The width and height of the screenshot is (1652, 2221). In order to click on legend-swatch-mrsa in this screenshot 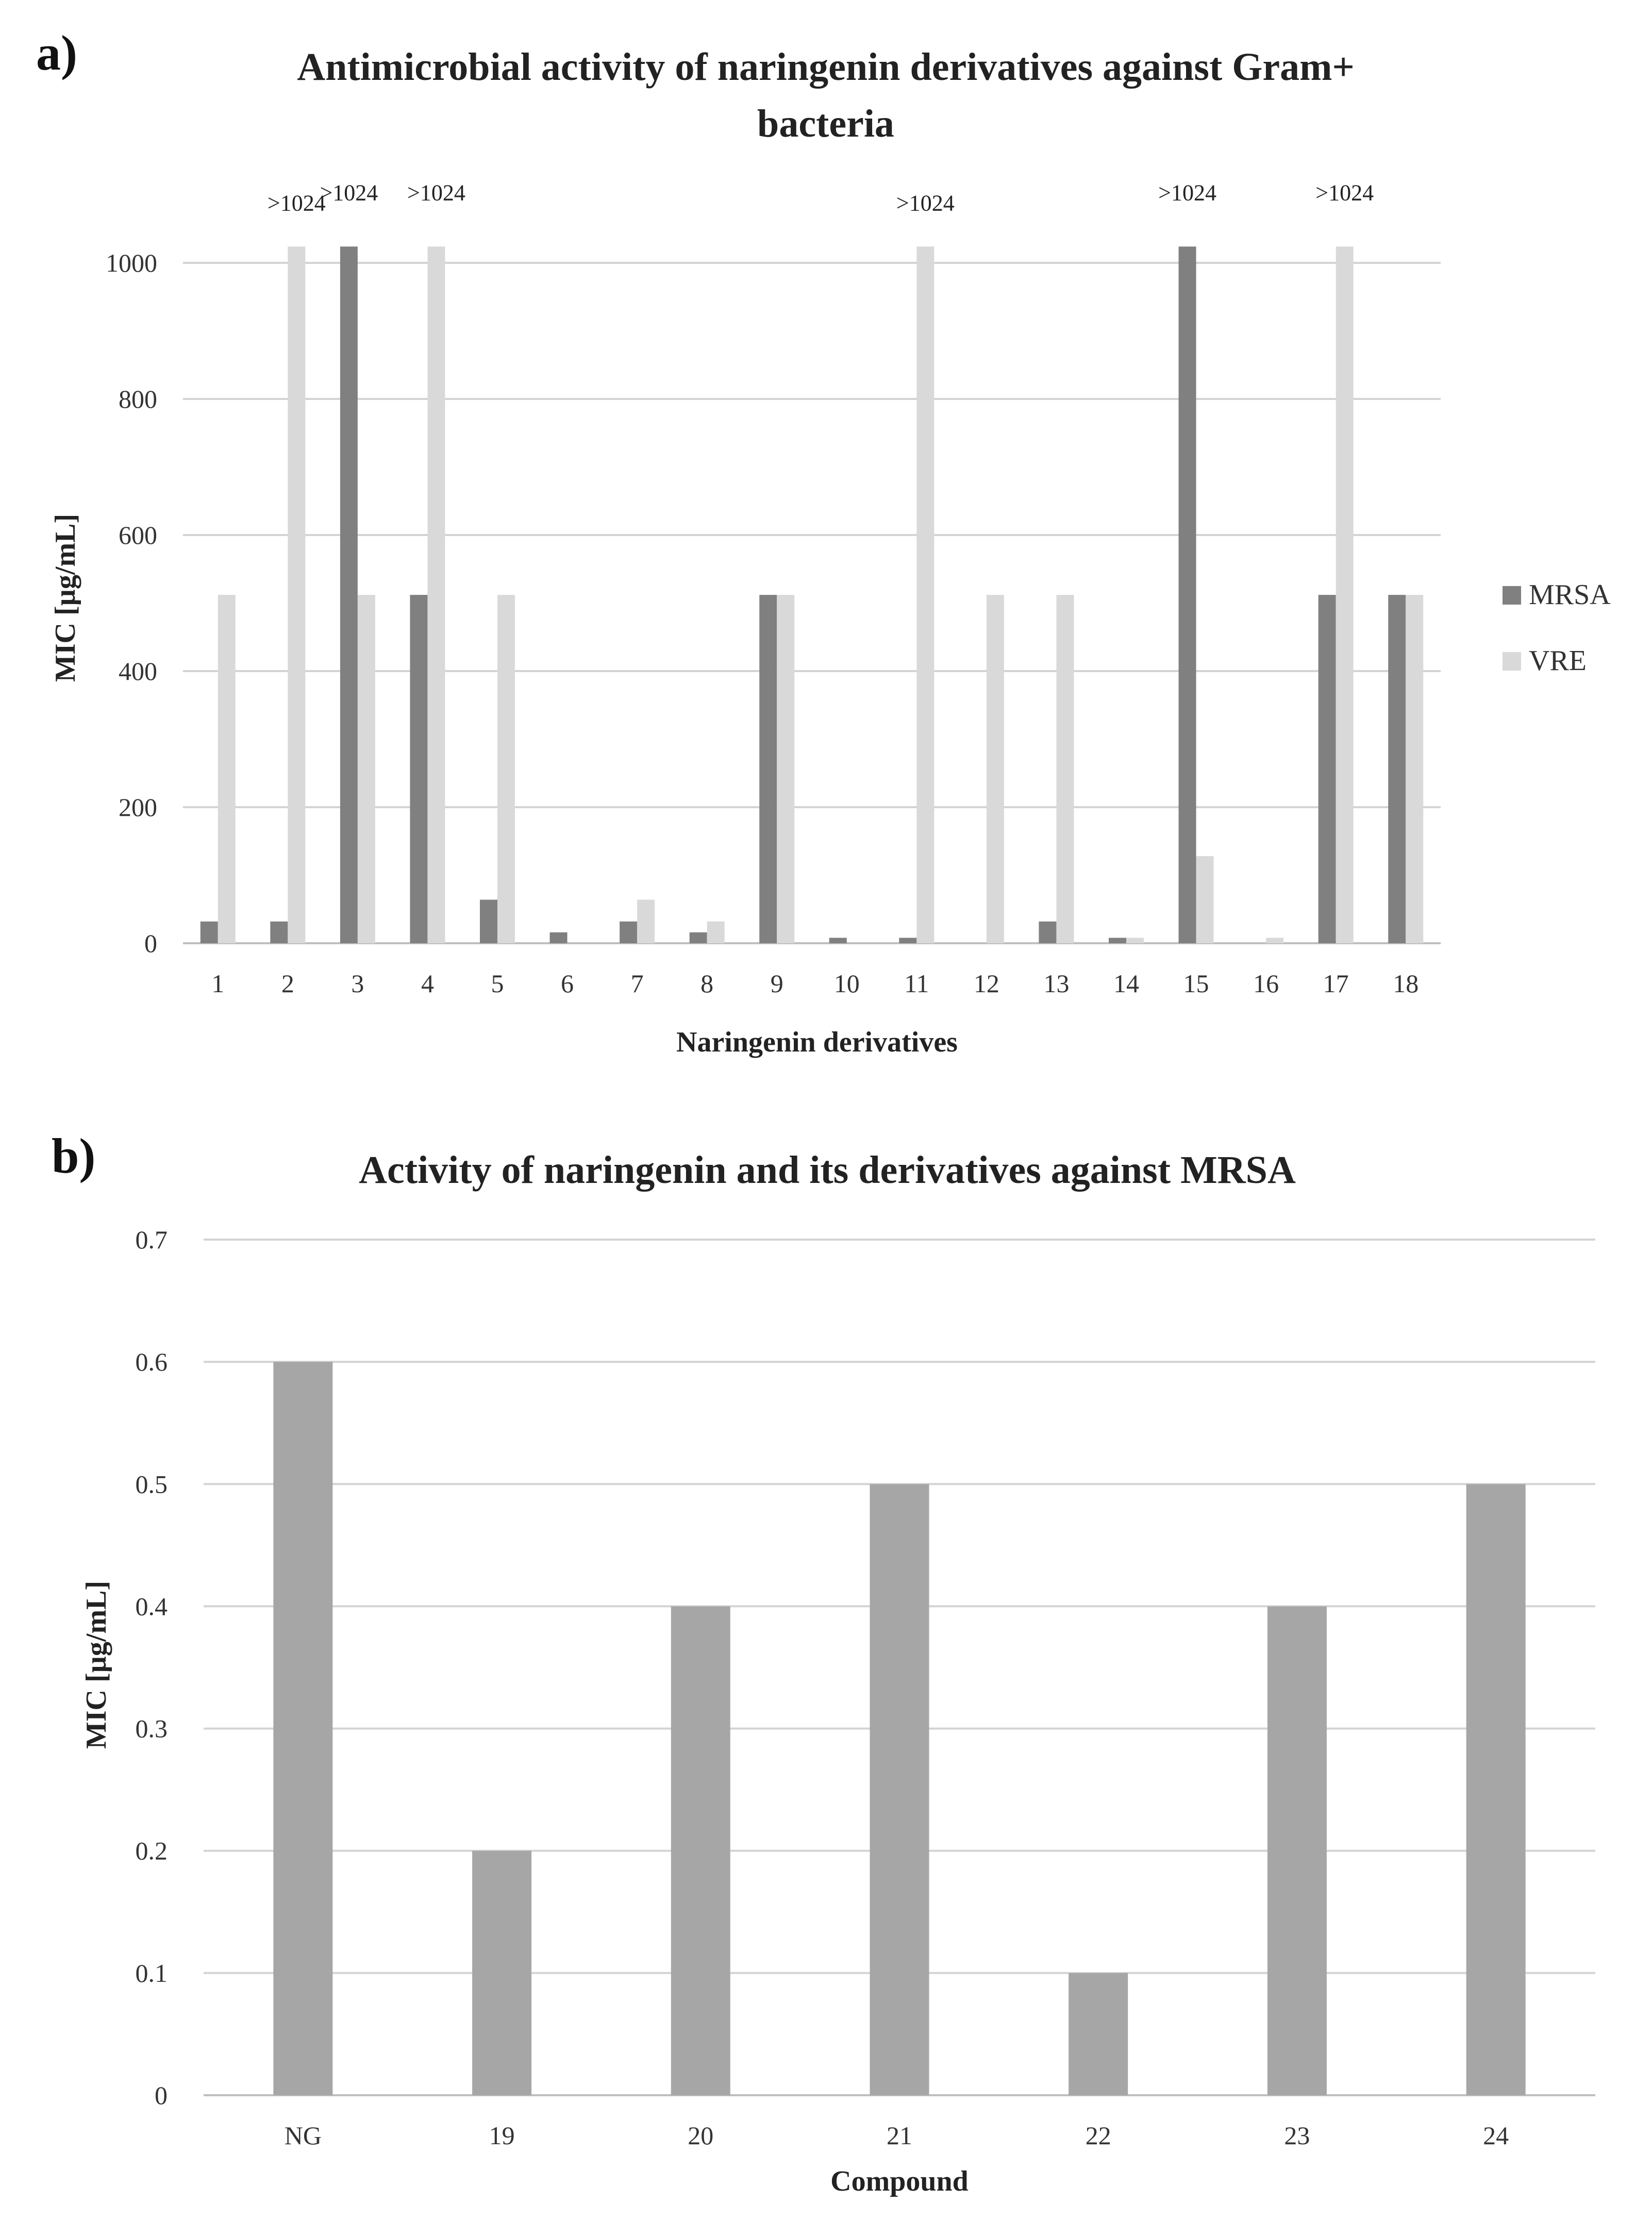, I will do `click(1512, 595)`.